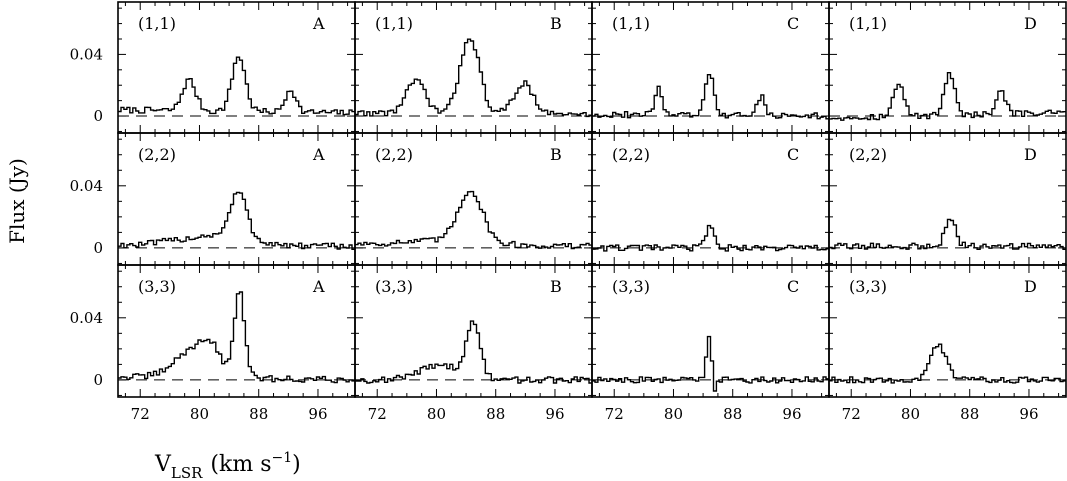 This screenshot has width=1067, height=481. What do you see at coordinates (947, 67) in the screenshot?
I see `panel-1-d: (1,1) D` at bounding box center [947, 67].